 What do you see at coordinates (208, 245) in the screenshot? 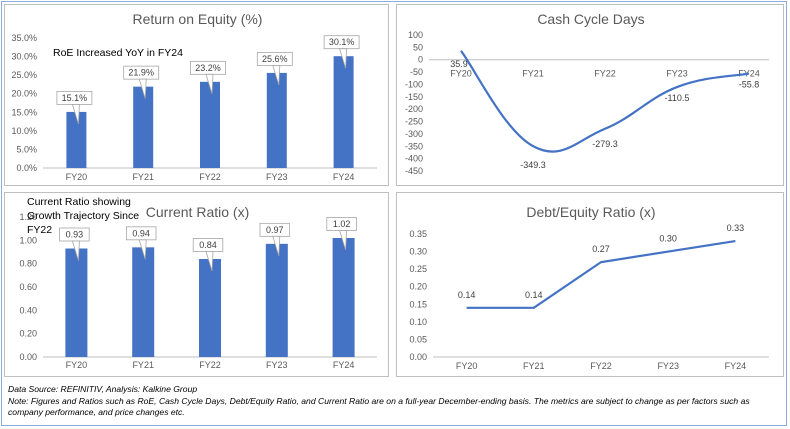
I see `data-label: 0.84` at bounding box center [208, 245].